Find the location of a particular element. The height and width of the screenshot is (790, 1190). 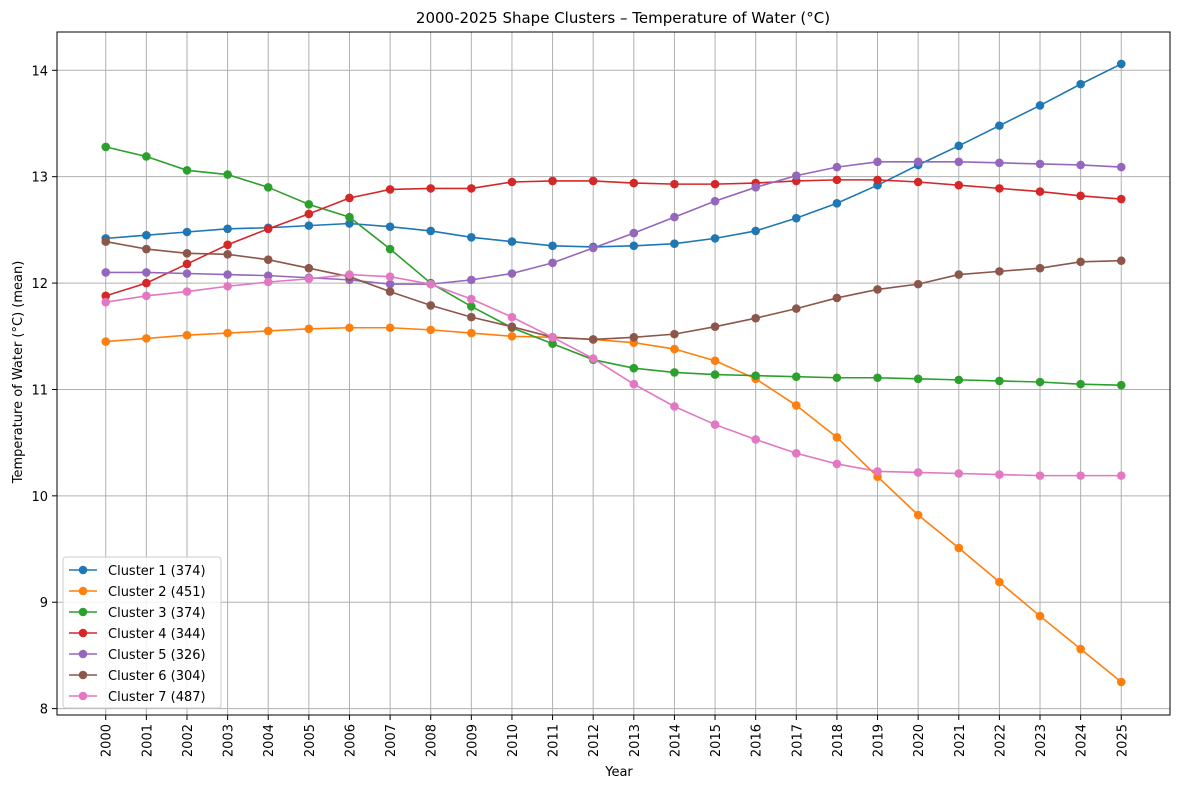

y-tick-label: 9 is located at coordinates (44, 603).